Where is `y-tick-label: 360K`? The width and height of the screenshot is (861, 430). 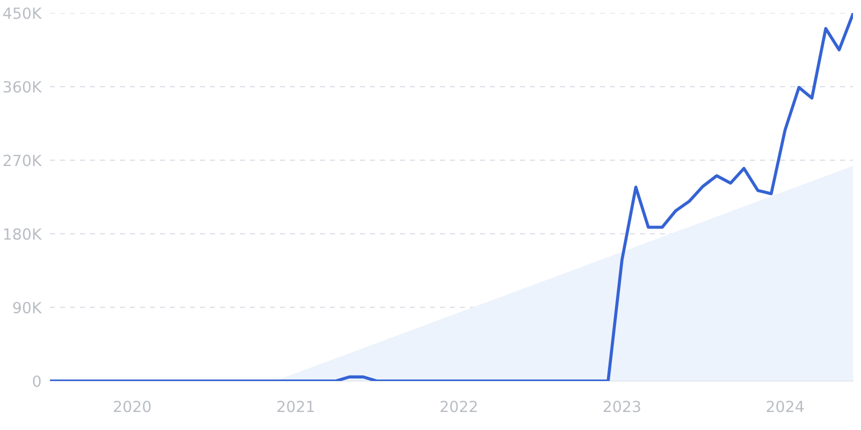 y-tick-label: 360K is located at coordinates (23, 87).